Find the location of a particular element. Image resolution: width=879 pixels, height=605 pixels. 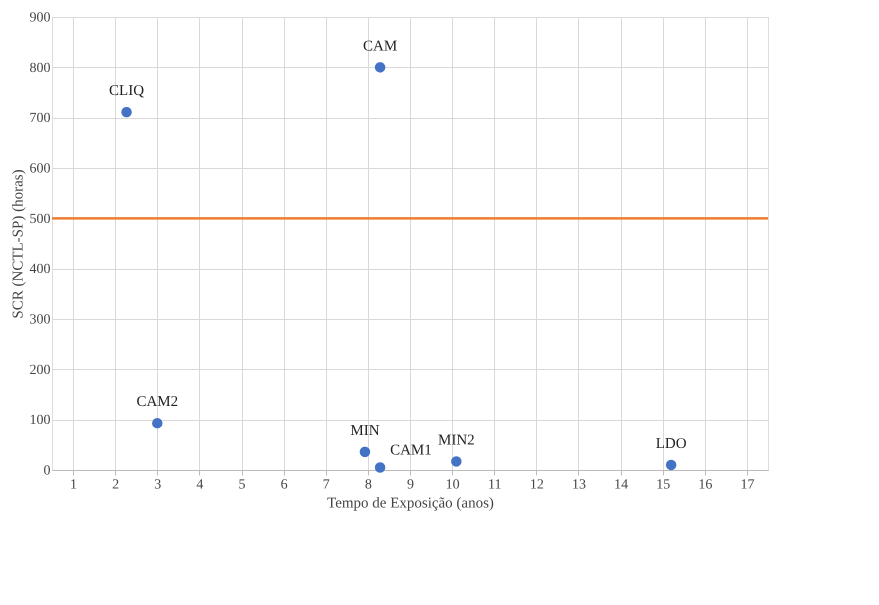

x-tick-label: 4 is located at coordinates (200, 485).